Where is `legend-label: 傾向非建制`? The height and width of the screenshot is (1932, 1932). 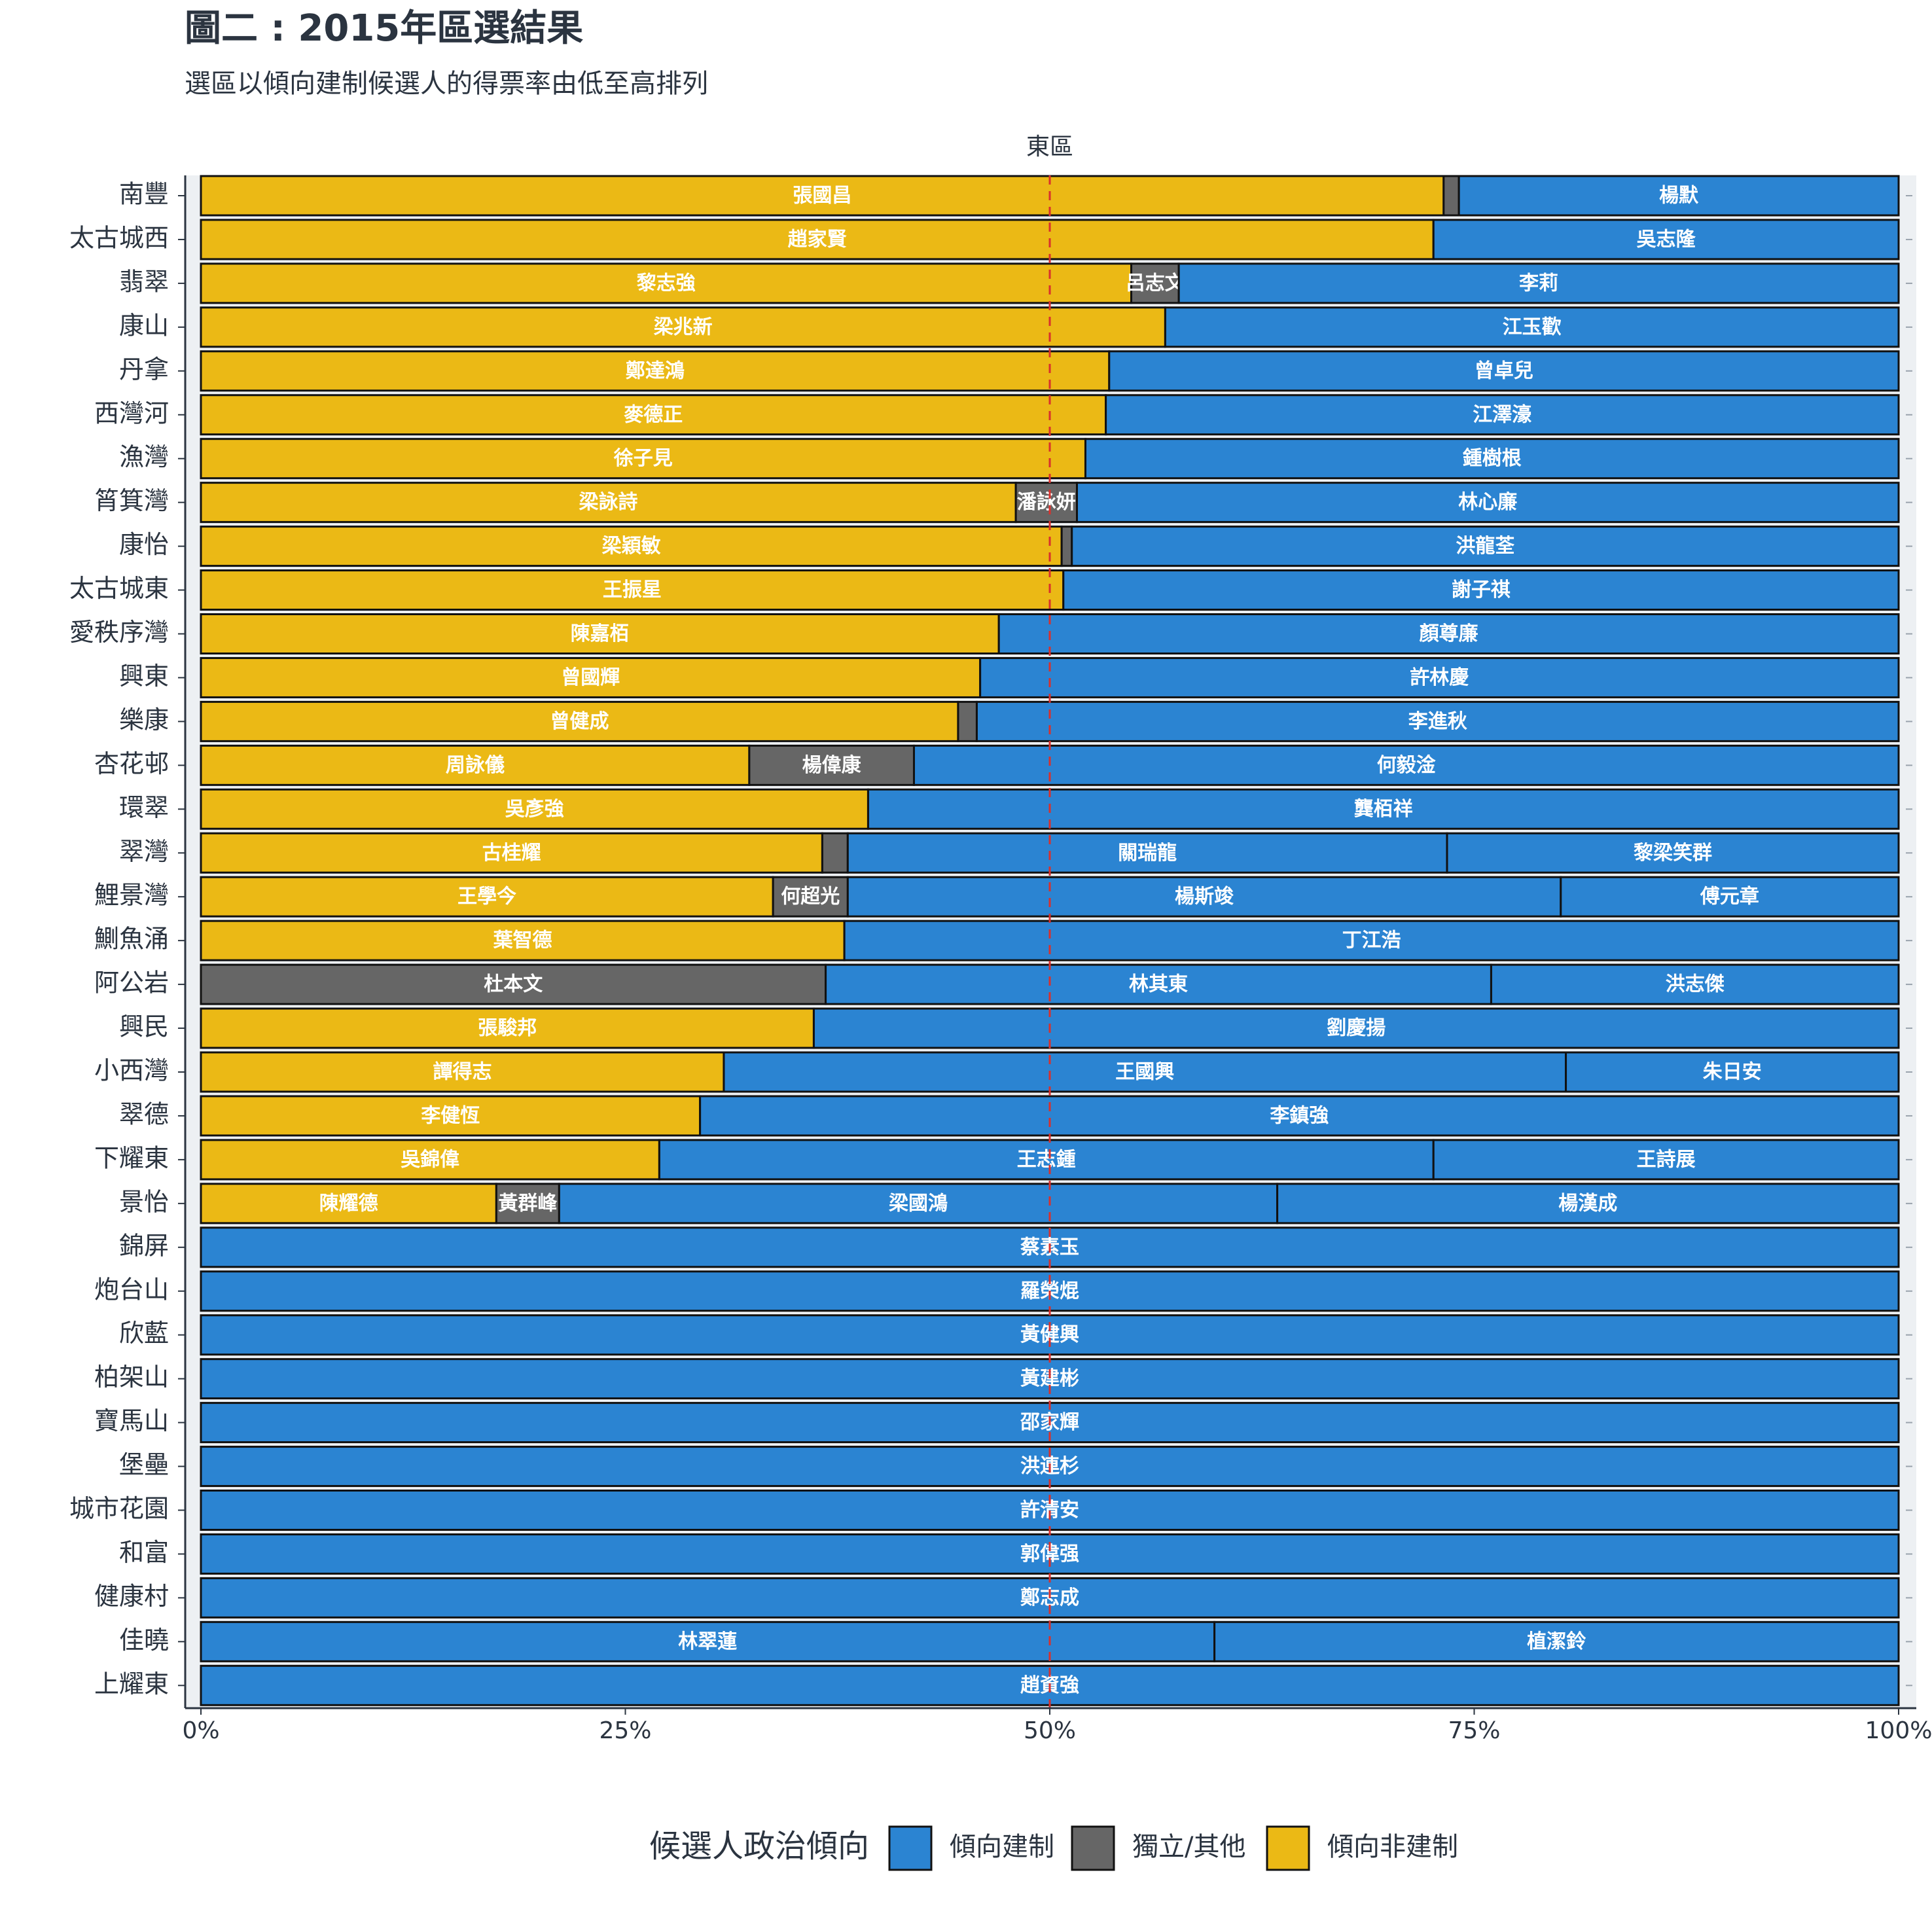
legend-label: 傾向非建制 is located at coordinates (1392, 1847).